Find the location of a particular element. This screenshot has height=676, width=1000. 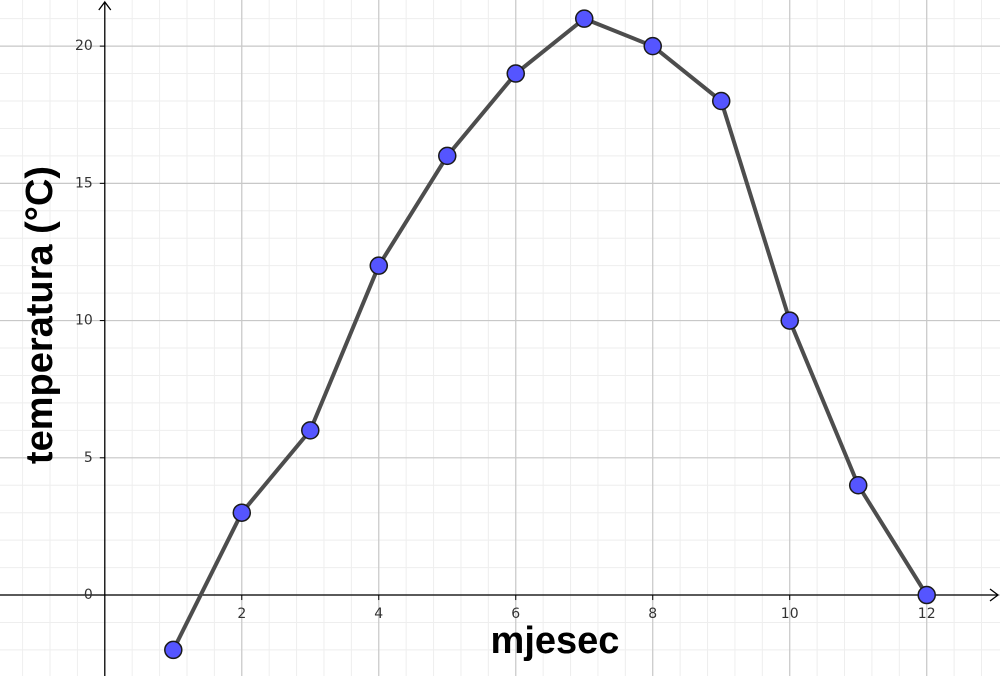

x-tick-label: 6 is located at coordinates (515, 614).